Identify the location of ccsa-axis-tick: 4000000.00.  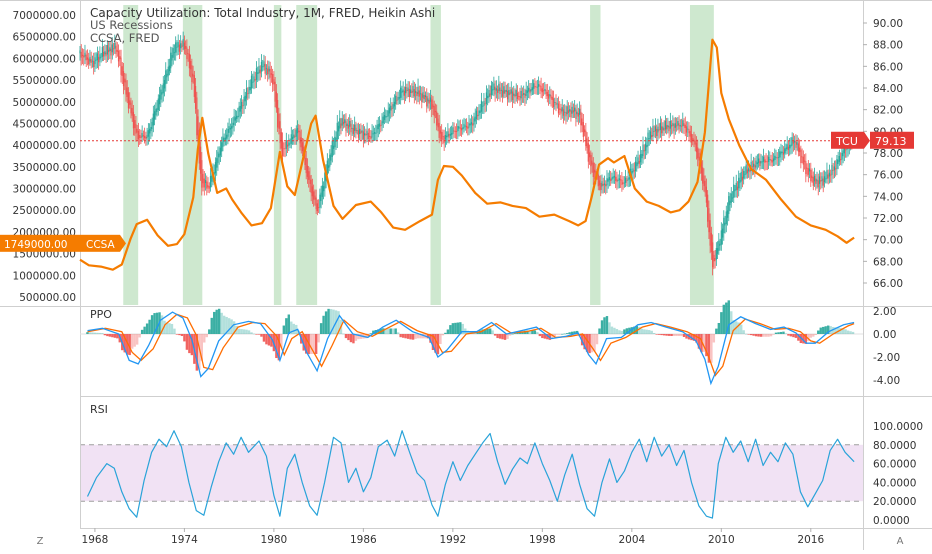
(44, 146).